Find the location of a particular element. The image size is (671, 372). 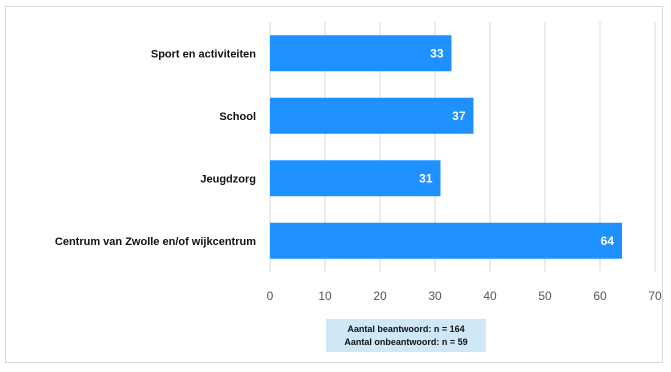

unanswered-count-text: Aantal onbeantwoord: n = 59 is located at coordinates (406, 341).